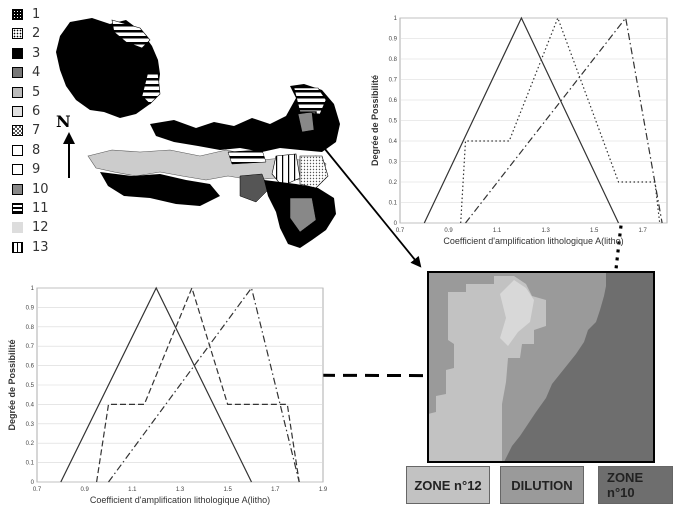 This screenshot has height=508, width=673. Describe the element at coordinates (160, 189) in the screenshot. I see `map-region-dark` at that location.